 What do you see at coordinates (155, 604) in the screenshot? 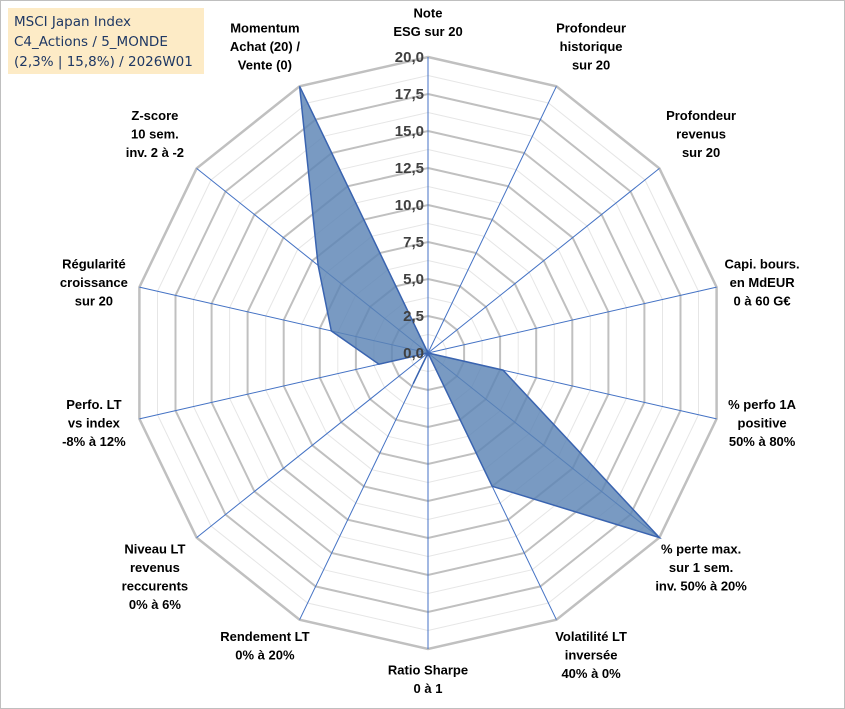
I see `axis-label-line: 0% à 6%` at bounding box center [155, 604].